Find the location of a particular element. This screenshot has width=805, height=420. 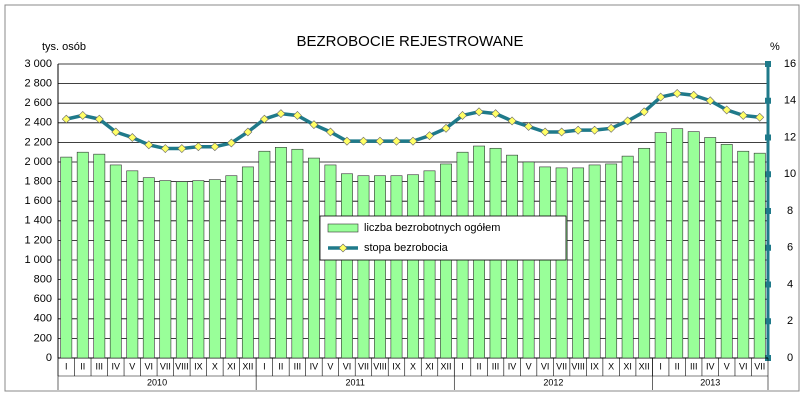

legend-box is located at coordinates (443, 238).